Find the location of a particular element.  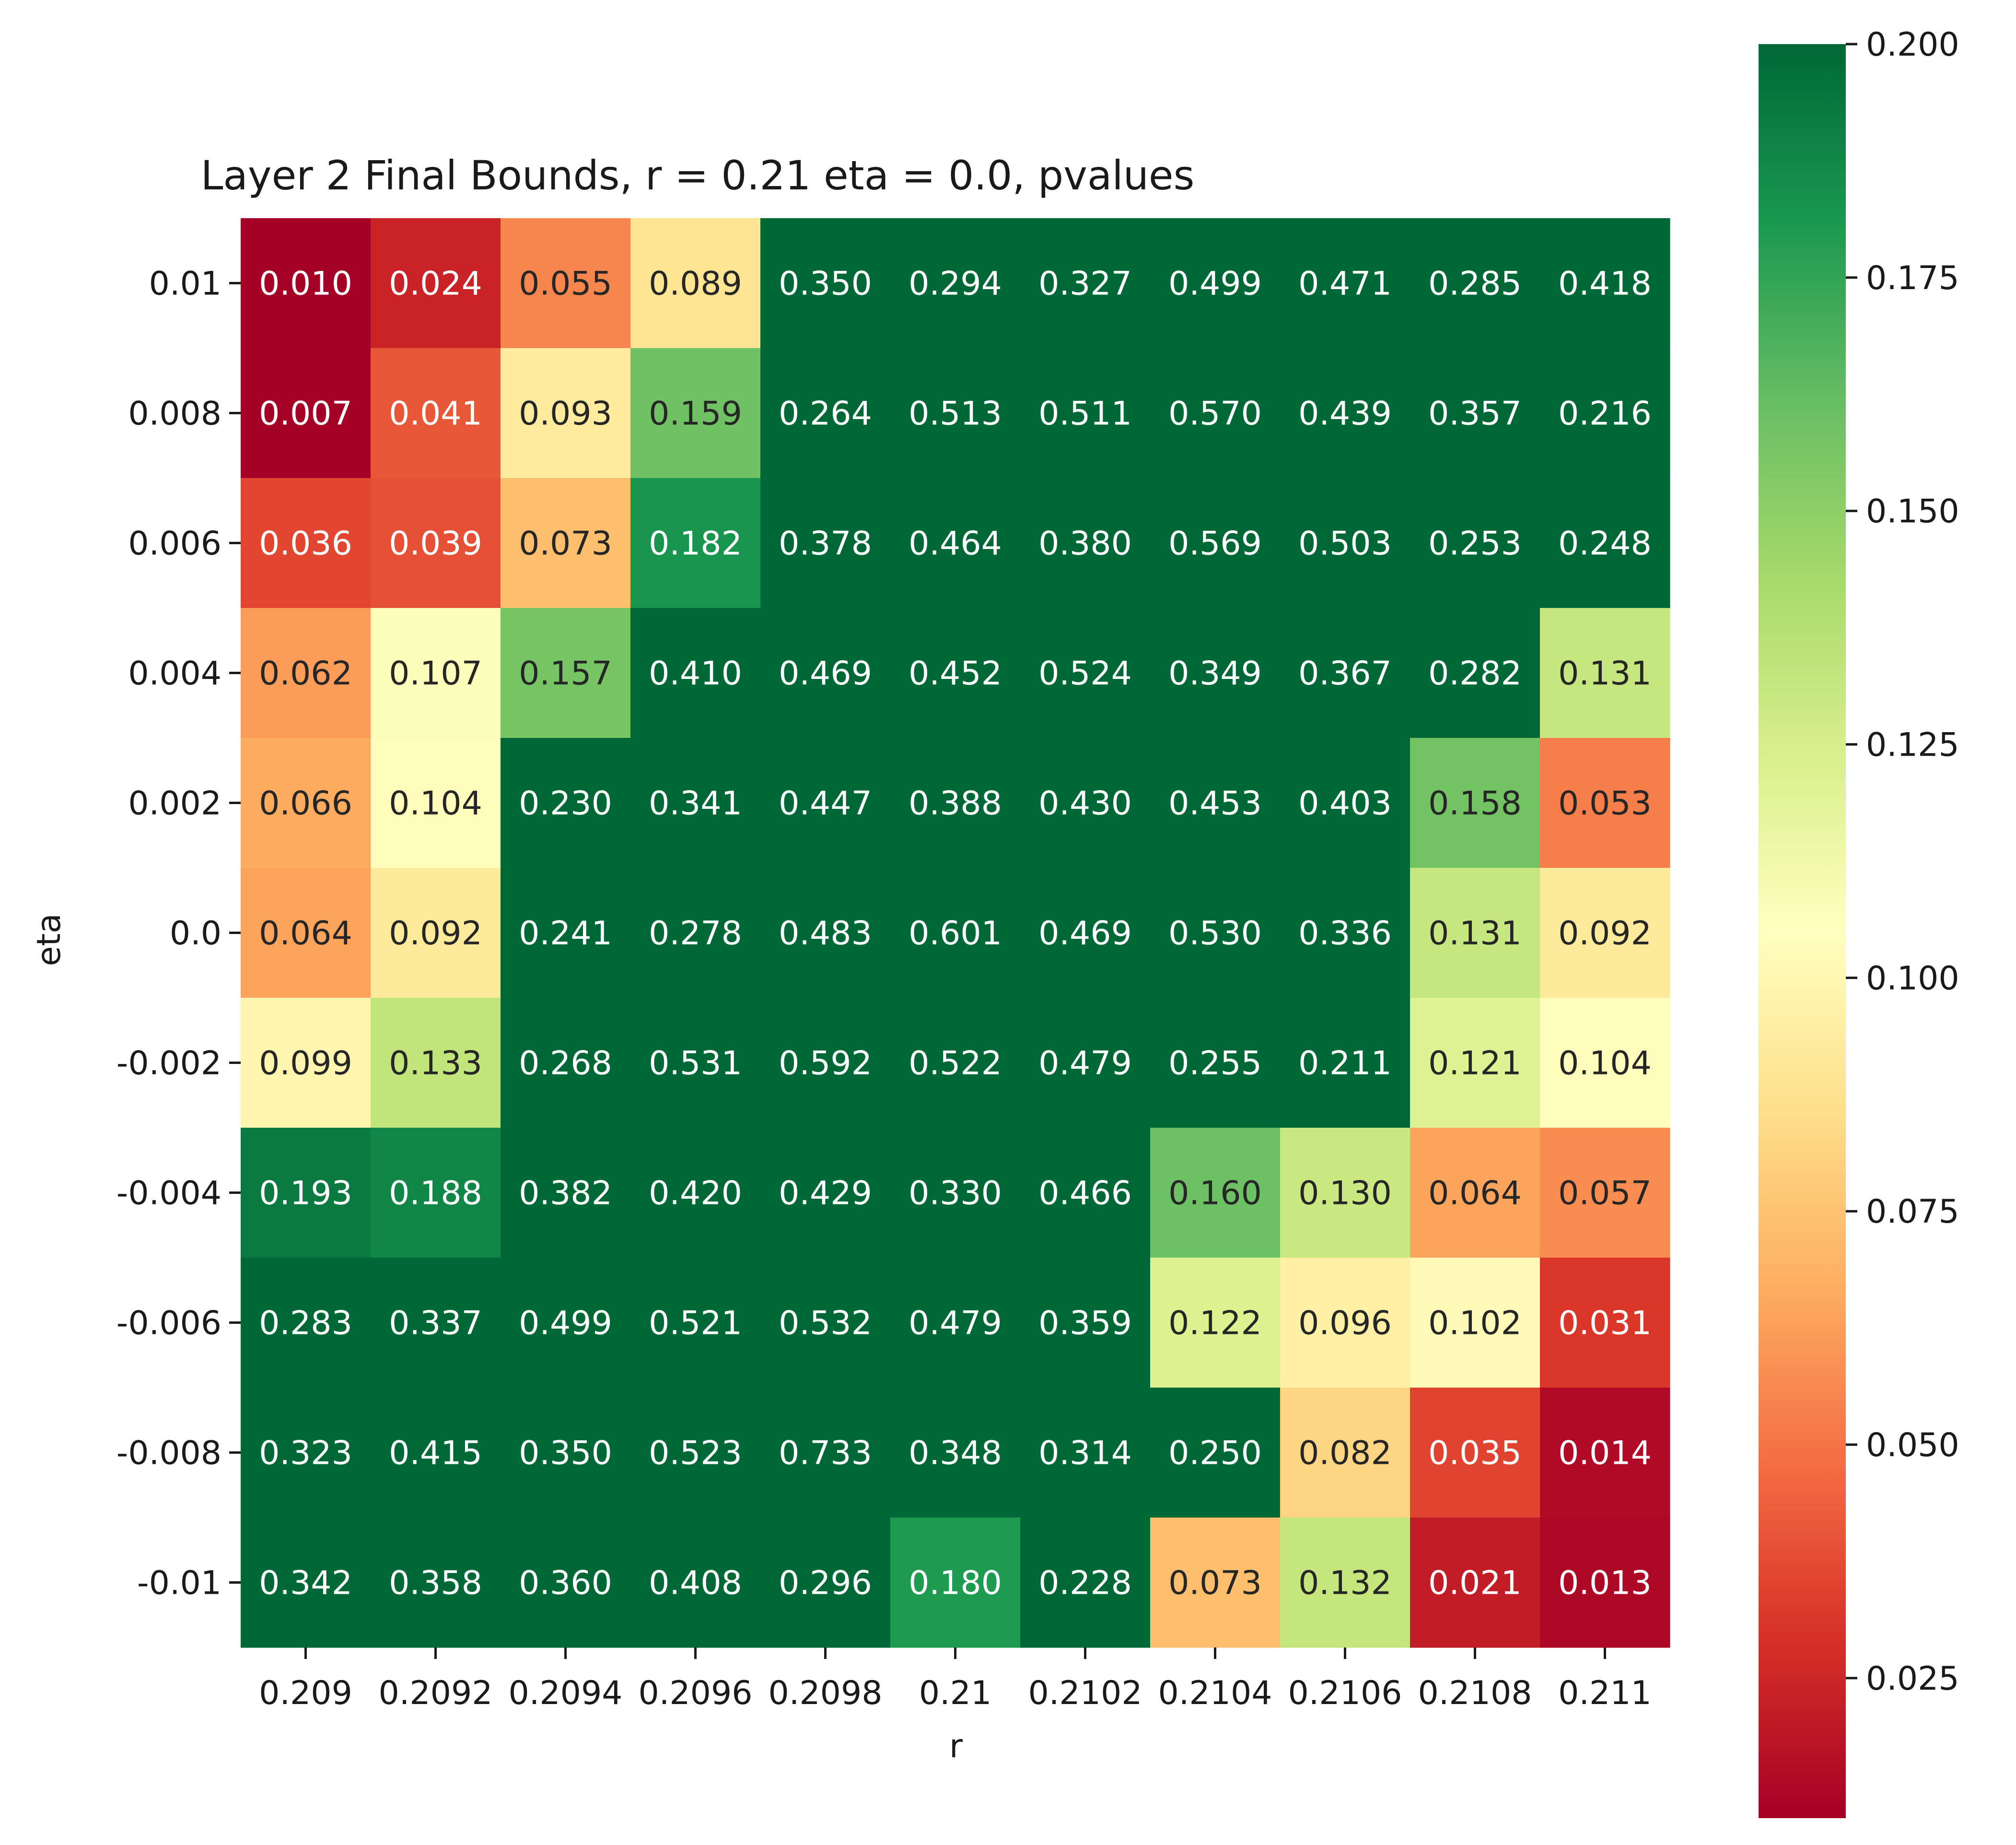

cell-value-label: 0.452 is located at coordinates (956, 674).